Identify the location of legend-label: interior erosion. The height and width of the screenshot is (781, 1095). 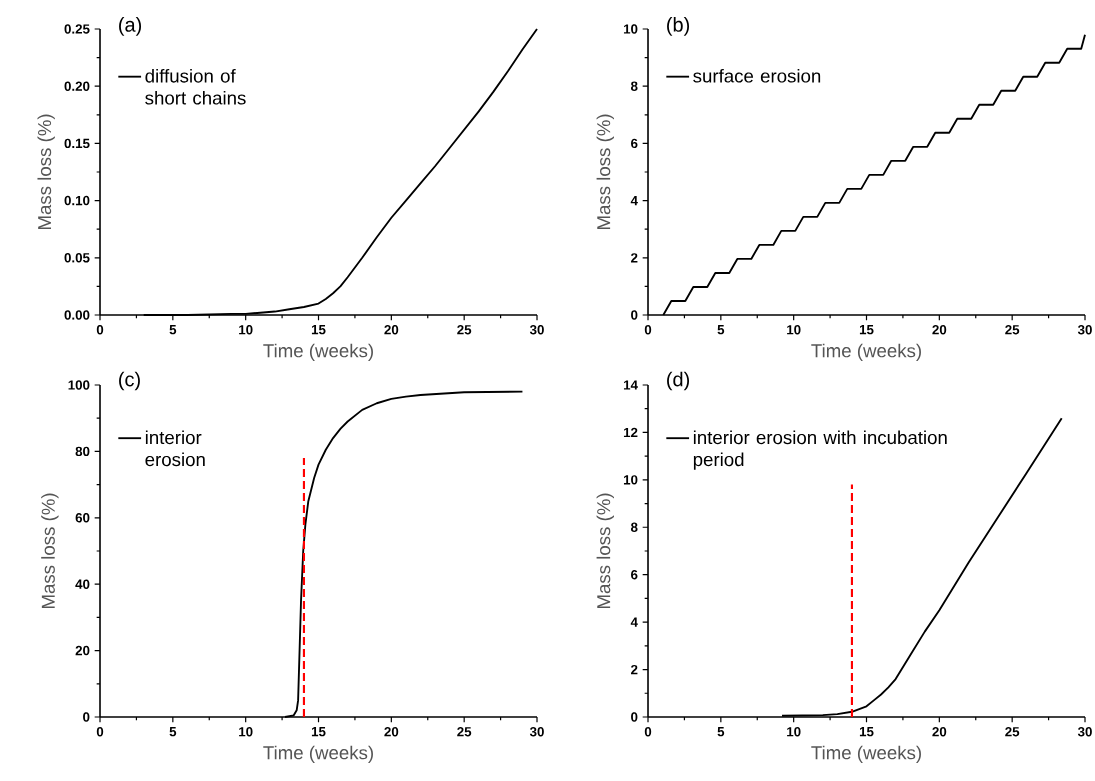
(175, 448).